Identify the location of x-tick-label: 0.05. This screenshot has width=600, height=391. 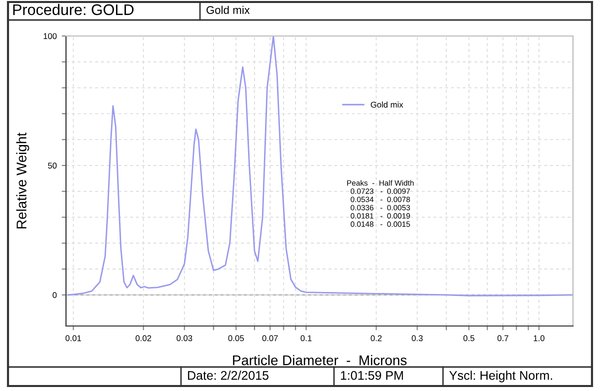
(236, 338).